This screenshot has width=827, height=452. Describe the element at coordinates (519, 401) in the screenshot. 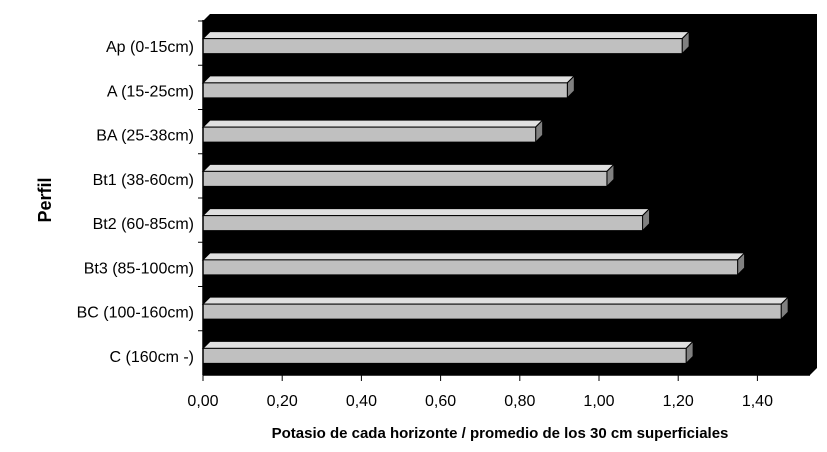

I see `x-tick-label: 0,80` at that location.